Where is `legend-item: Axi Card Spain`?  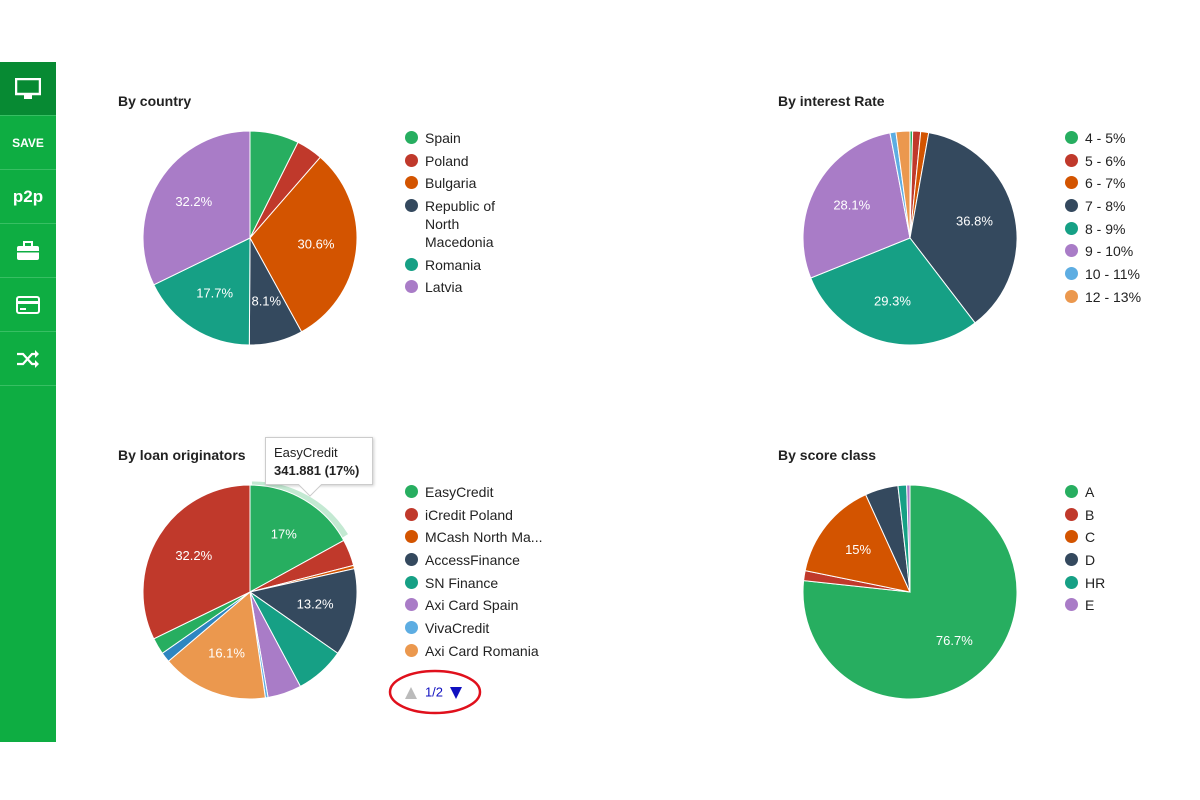 legend-item: Axi Card Spain is located at coordinates (485, 605).